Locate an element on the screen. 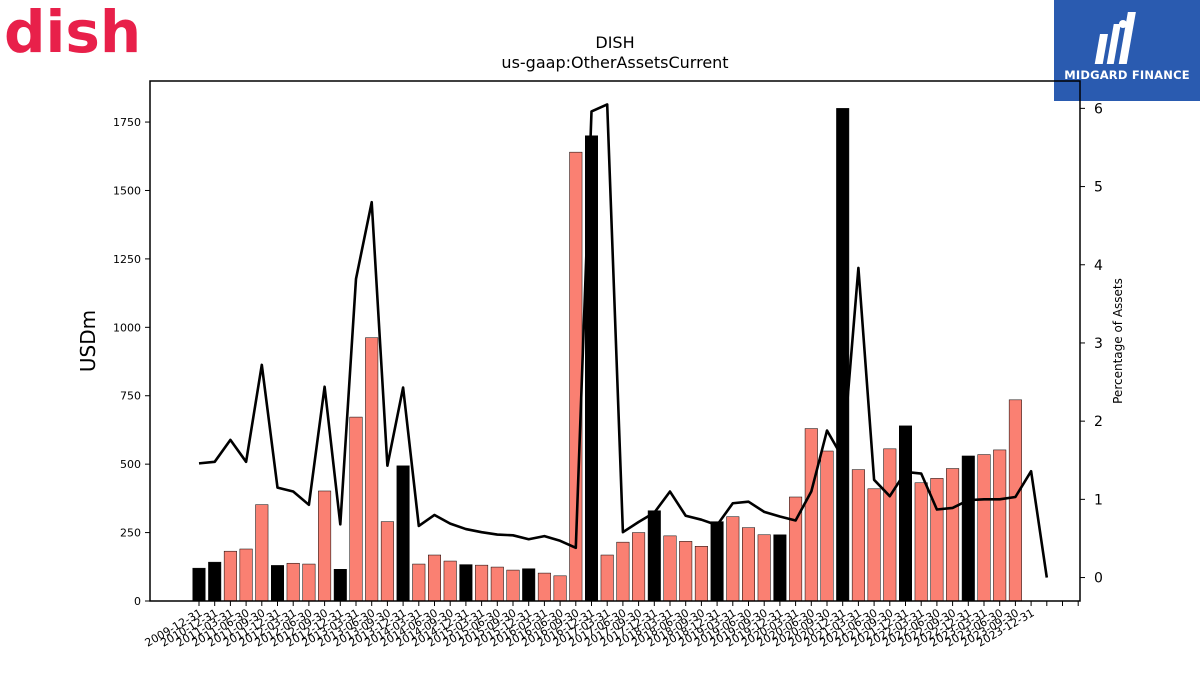 The image size is (1200, 675). y-tick-label-1000: 1000 is located at coordinates (127, 327).